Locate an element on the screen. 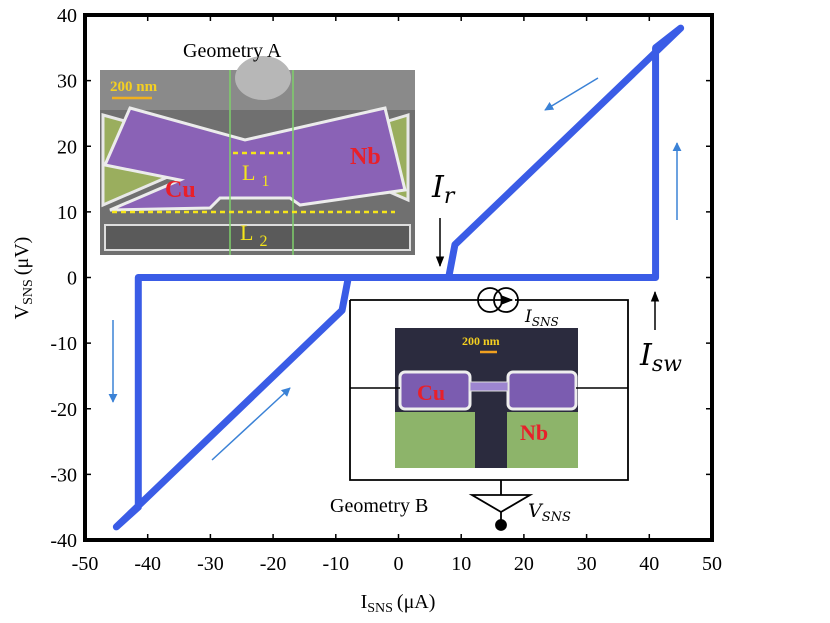  isns-label: ISNS is located at coordinates (541, 318).